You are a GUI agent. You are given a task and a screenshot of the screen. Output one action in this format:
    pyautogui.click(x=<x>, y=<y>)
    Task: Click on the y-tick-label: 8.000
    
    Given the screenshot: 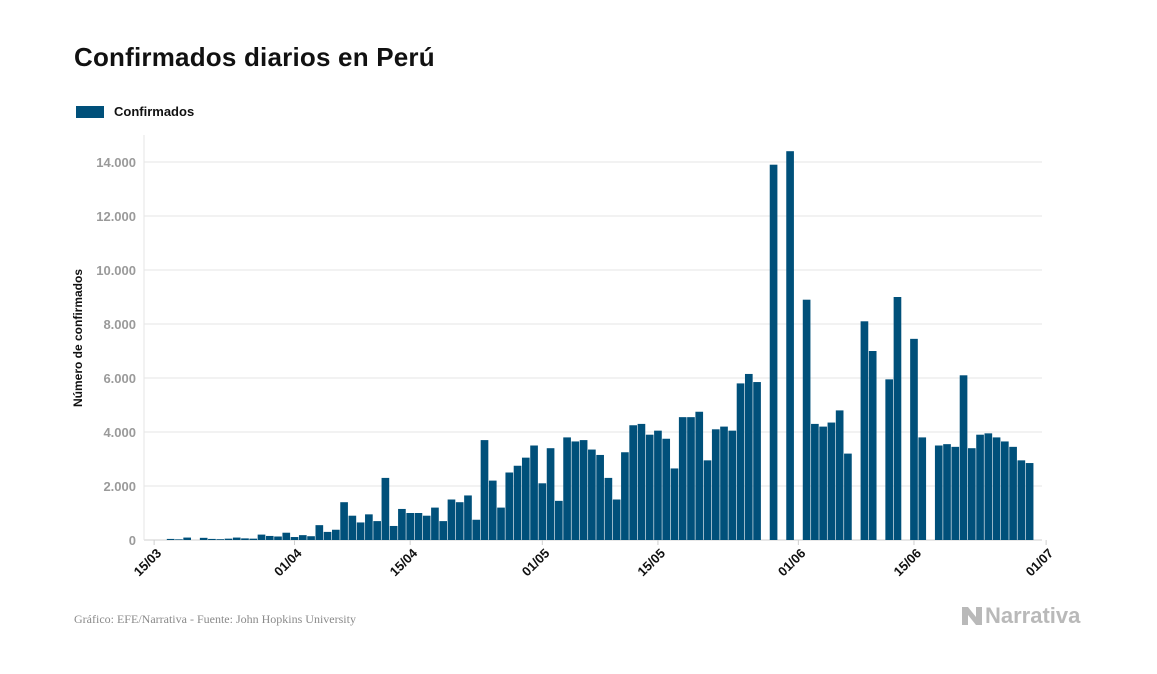 What is the action you would take?
    pyautogui.click(x=119, y=324)
    